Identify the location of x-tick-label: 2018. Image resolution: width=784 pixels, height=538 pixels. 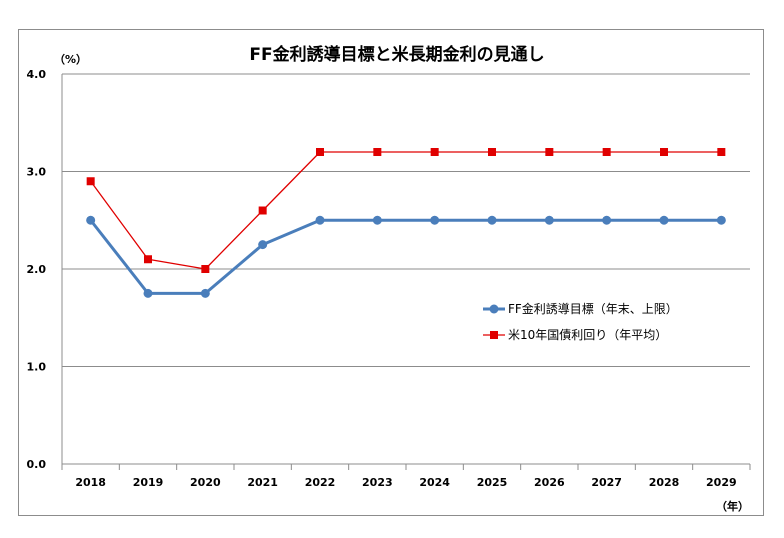
(90, 482).